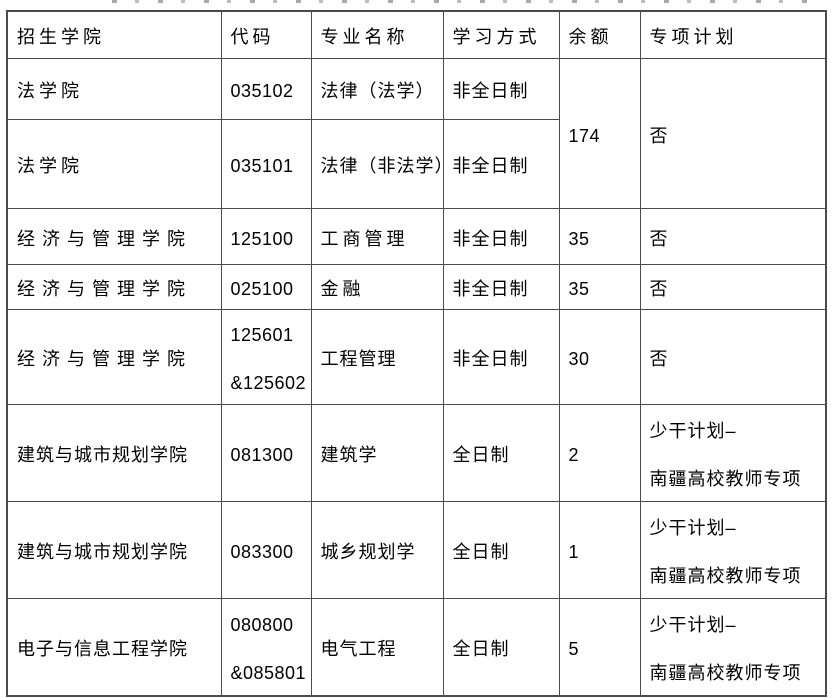 The height and width of the screenshot is (698, 832). What do you see at coordinates (114, 647) in the screenshot?
I see `cell-college: 电子与信息工程学院` at bounding box center [114, 647].